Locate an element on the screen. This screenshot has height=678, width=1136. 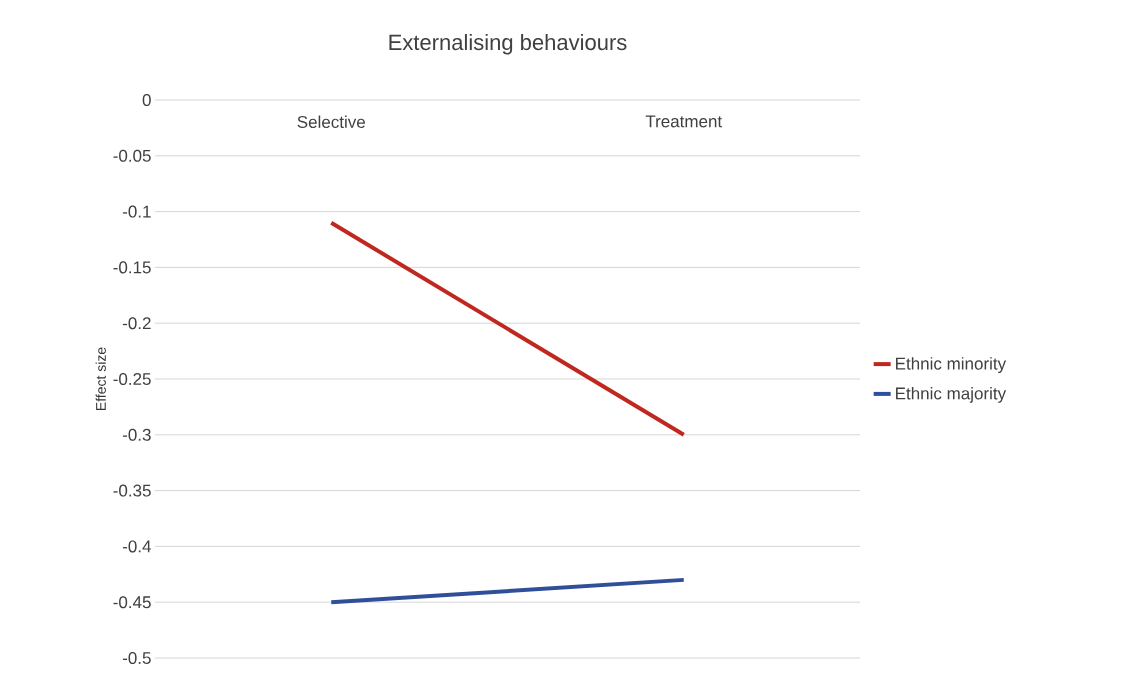
y-tick-label: -0.1 is located at coordinates (136, 211).